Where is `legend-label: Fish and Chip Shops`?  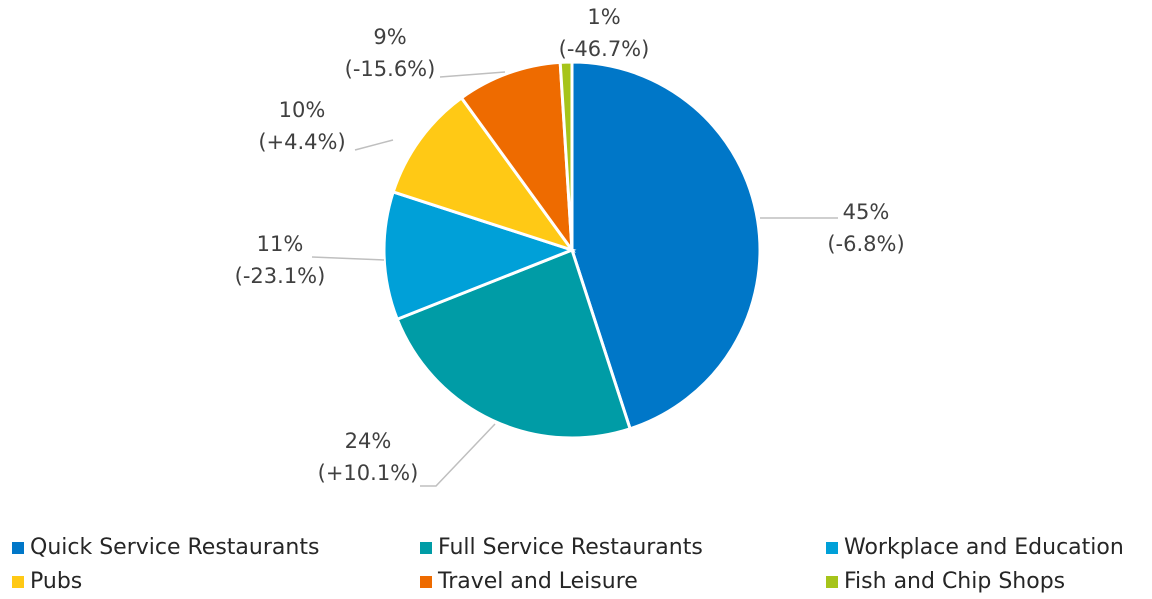
legend-label: Fish and Chip Shops is located at coordinates (954, 581).